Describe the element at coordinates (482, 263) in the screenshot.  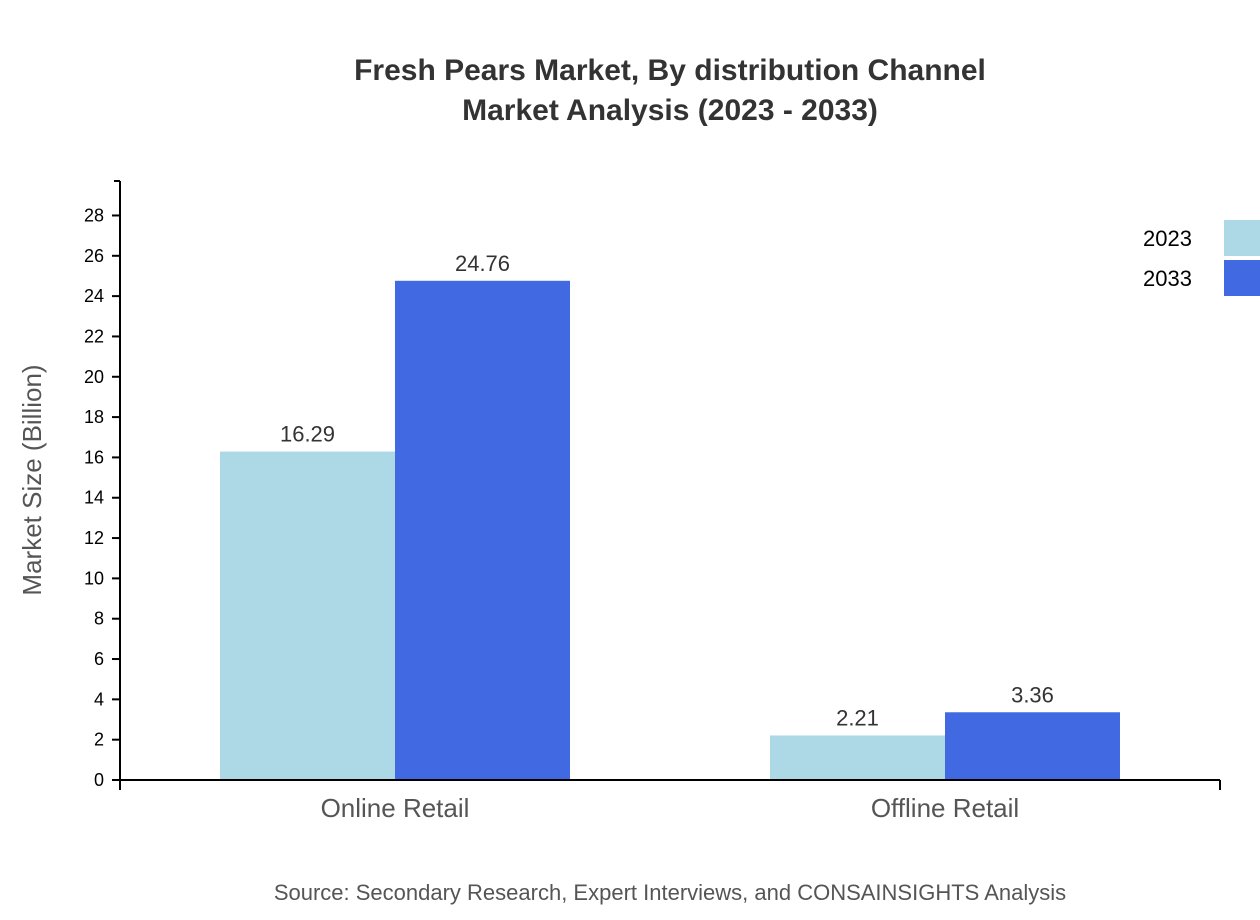
I see `data-label: 24.76` at that location.